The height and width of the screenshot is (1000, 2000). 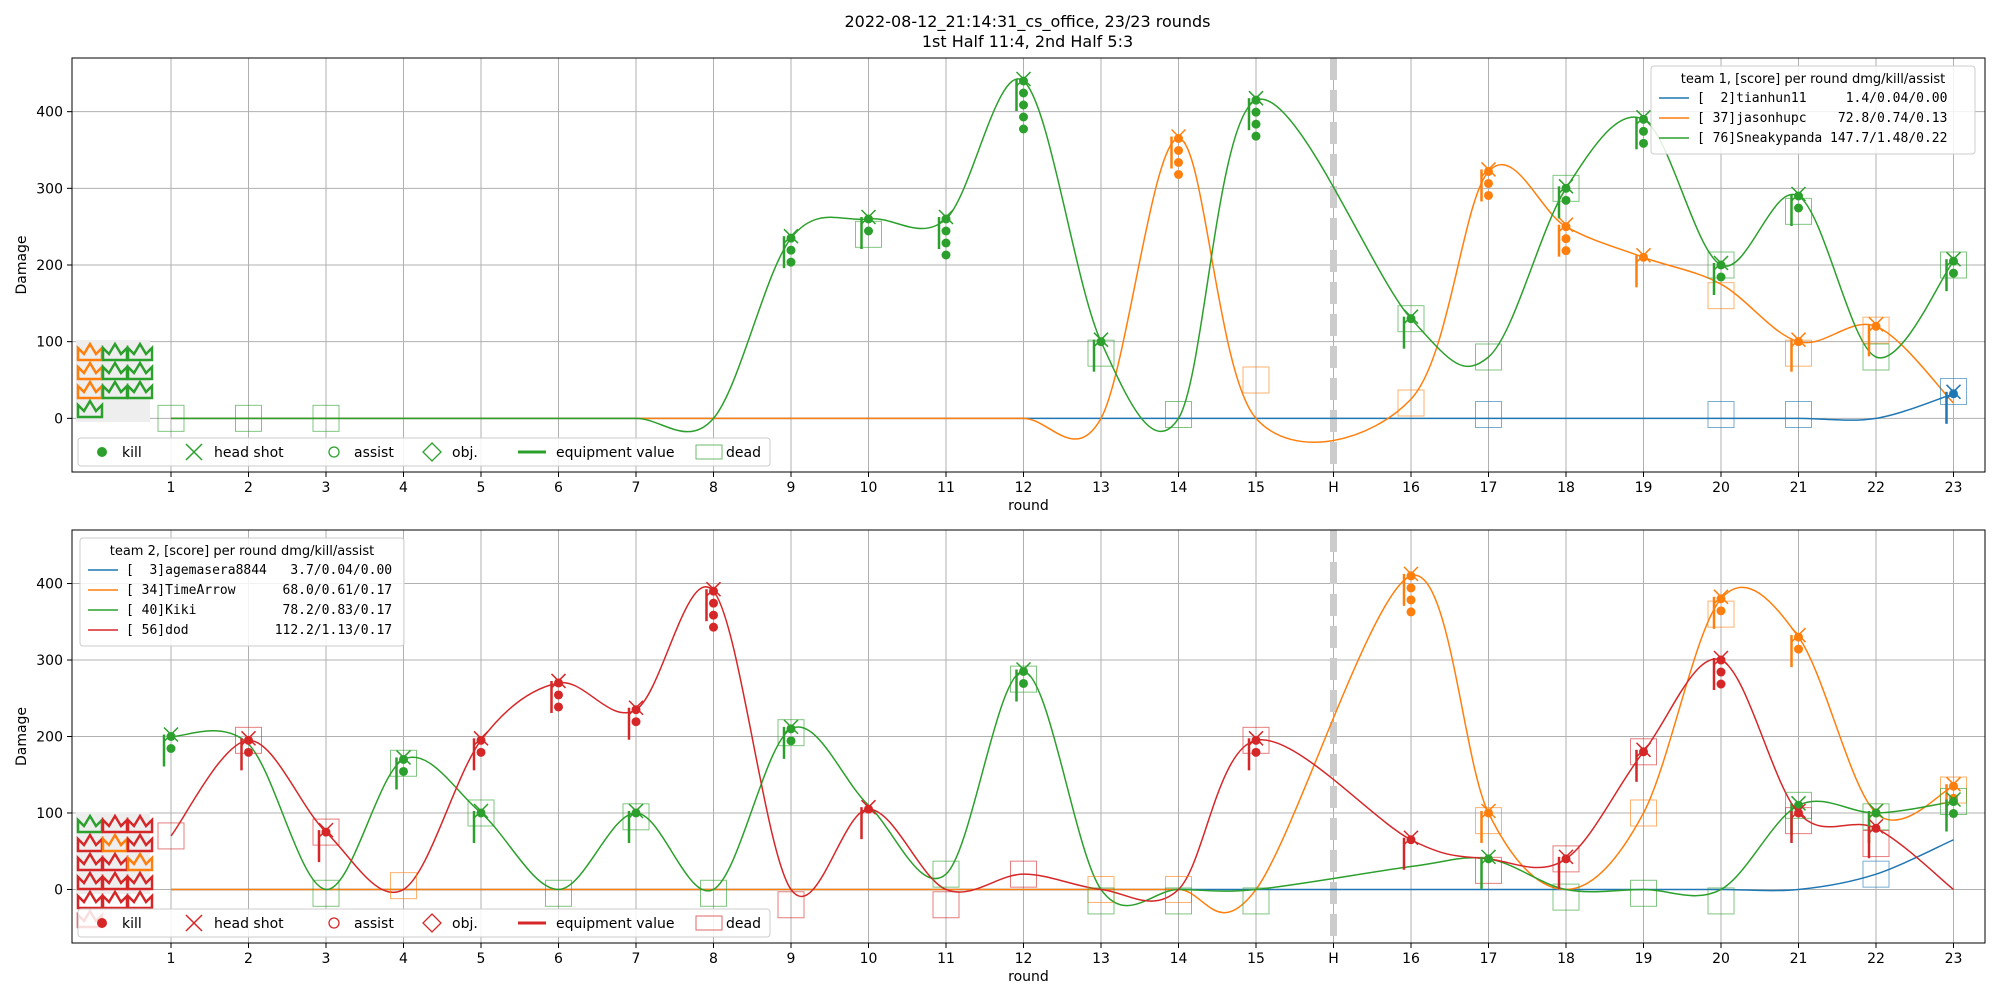 I want to click on legend-objective-icon, so click(x=432, y=923).